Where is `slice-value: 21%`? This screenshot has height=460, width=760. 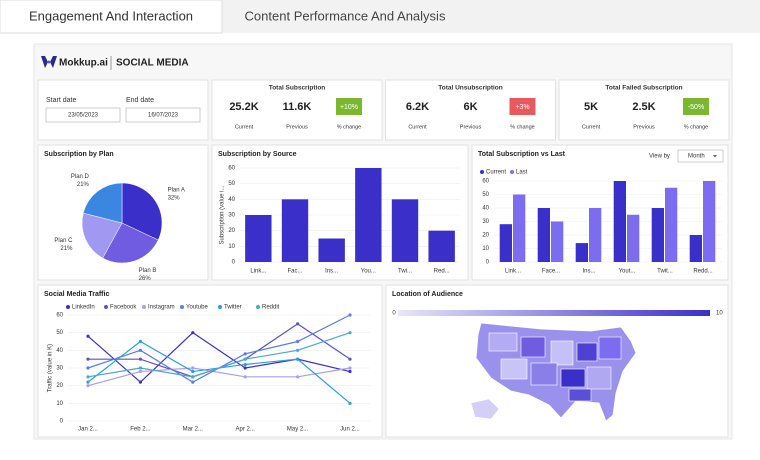 slice-value: 21% is located at coordinates (83, 185).